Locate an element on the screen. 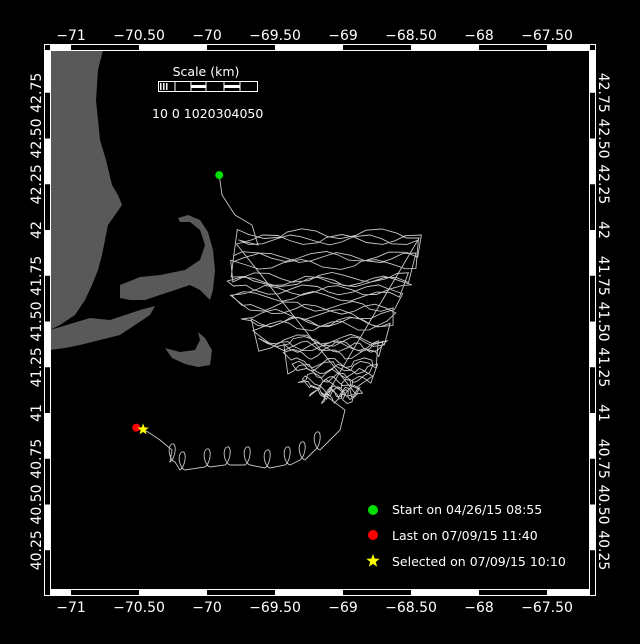 The width and height of the screenshot is (640, 644). cape-cod is located at coordinates (167, 257).